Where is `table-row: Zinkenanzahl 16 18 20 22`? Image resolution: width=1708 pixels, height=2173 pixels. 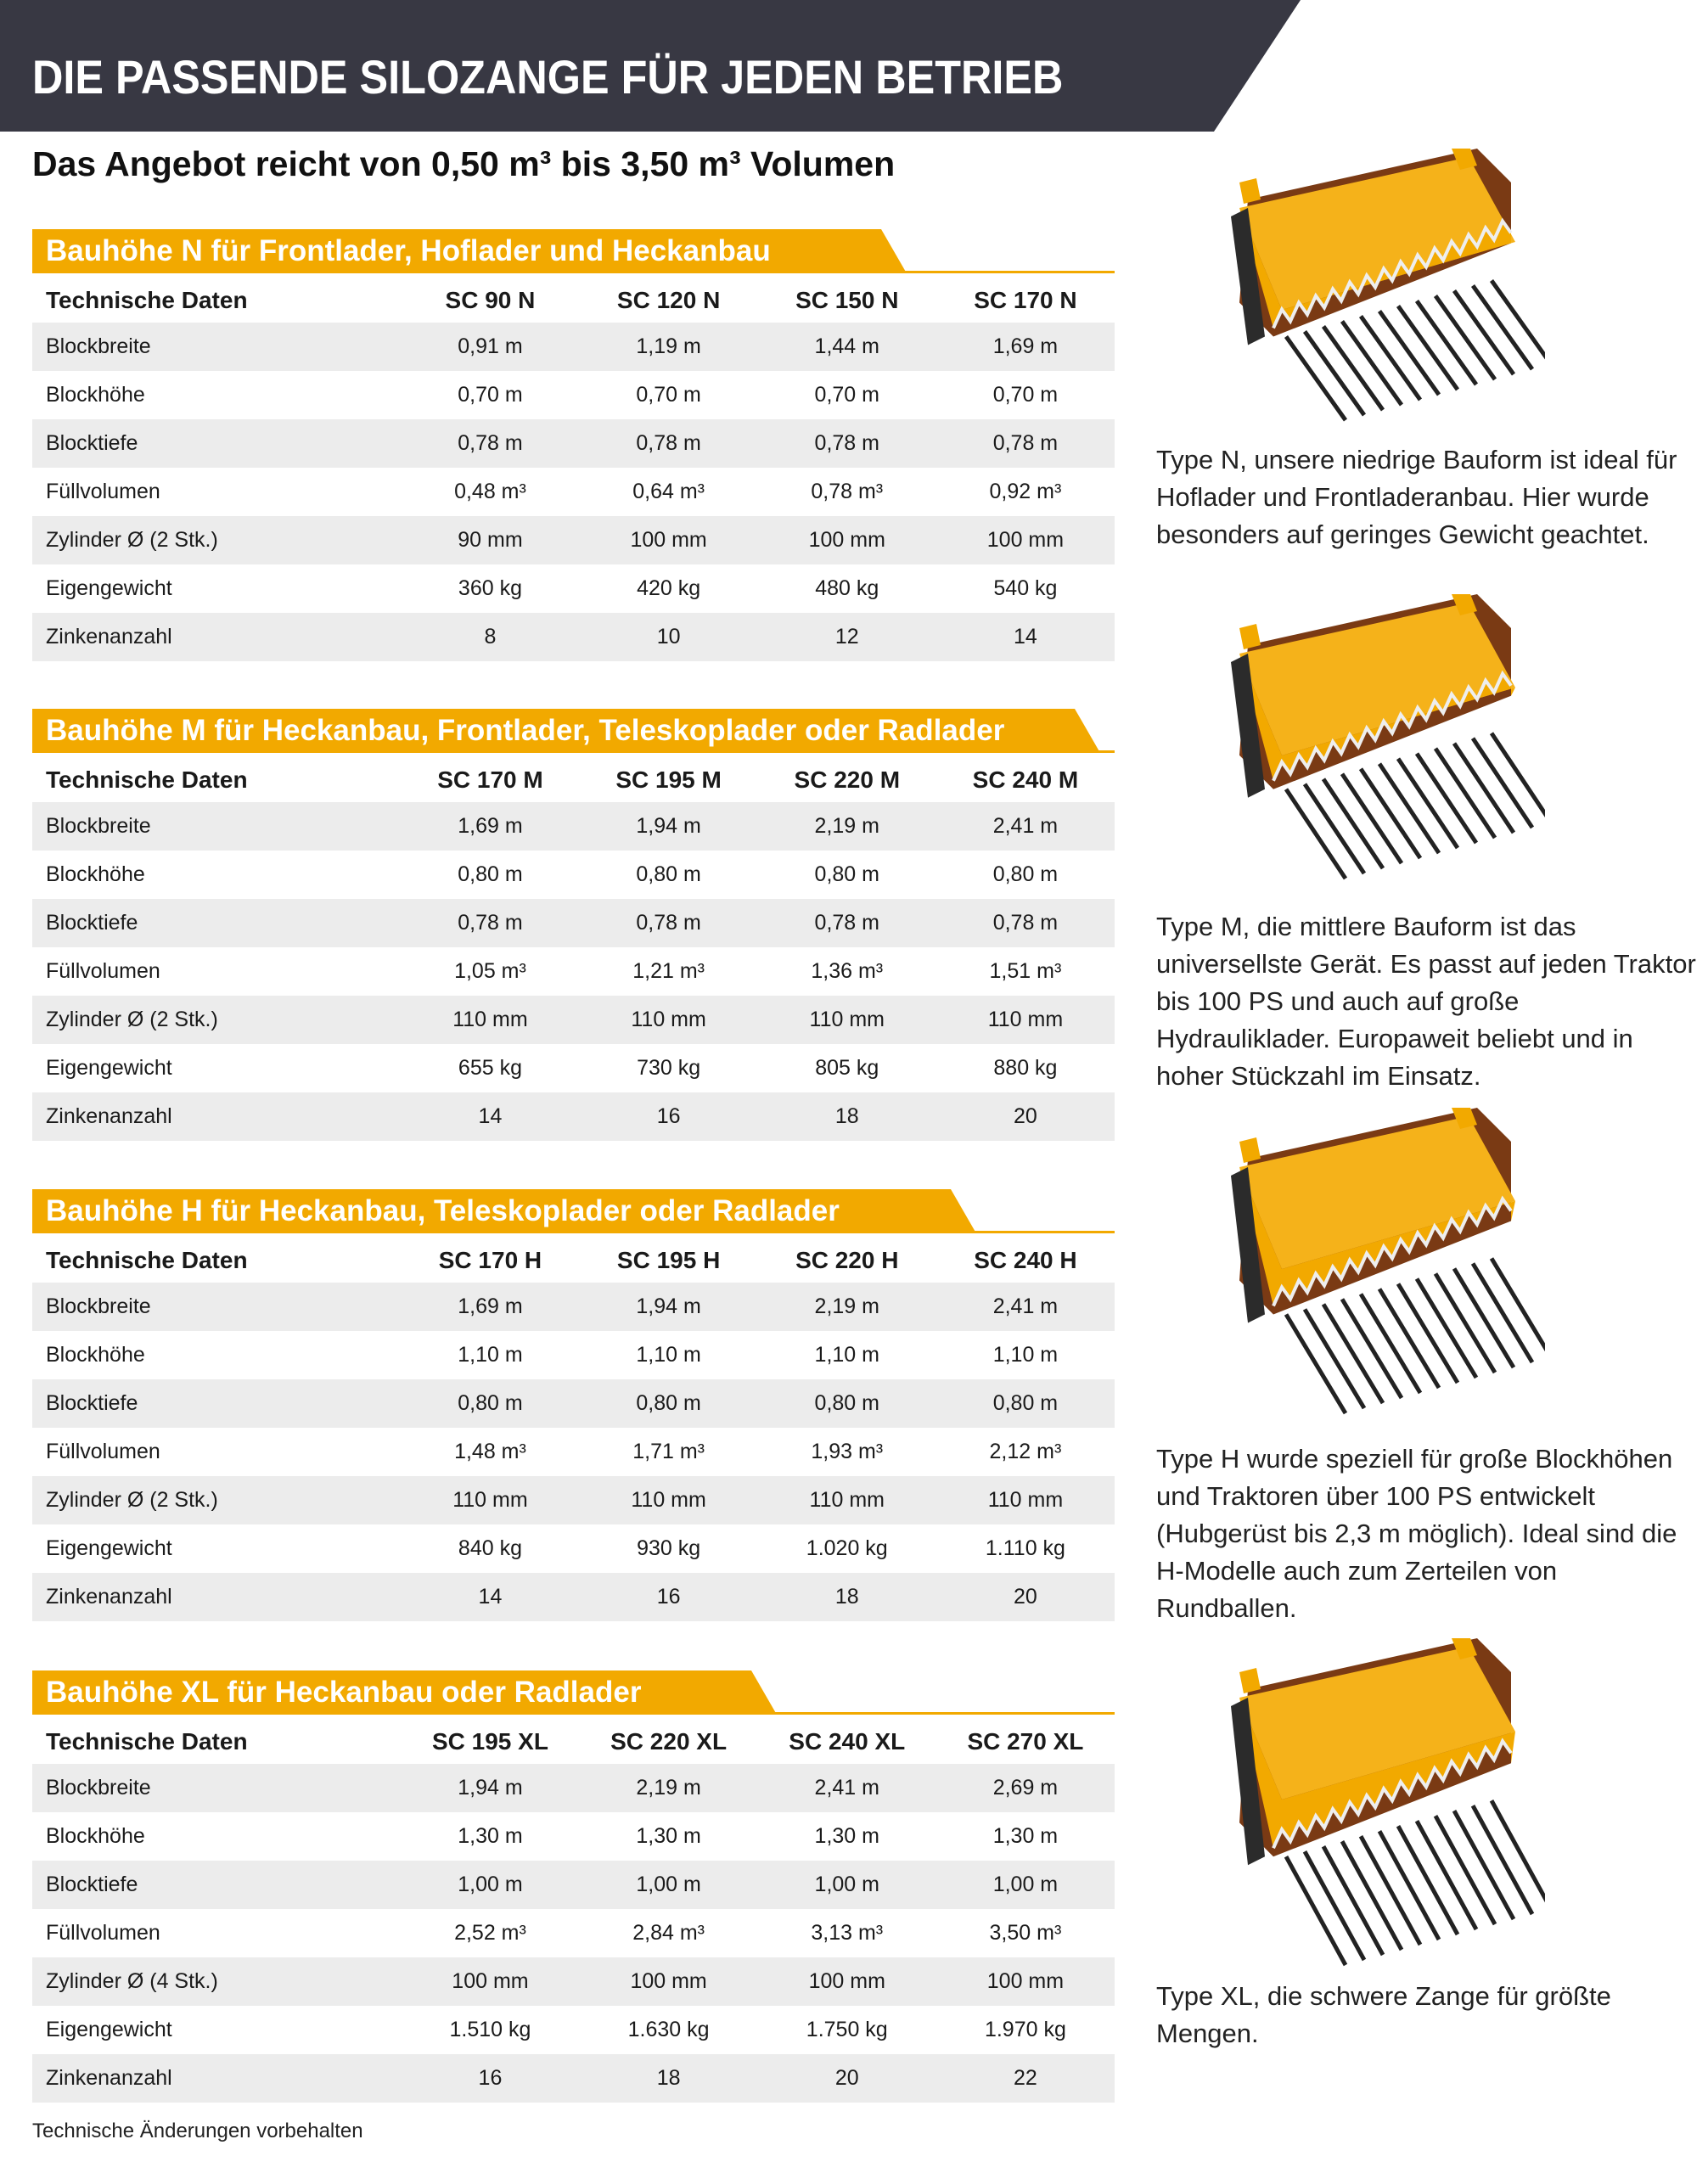 table-row: Zinkenanzahl 16 18 20 22 is located at coordinates (573, 2078).